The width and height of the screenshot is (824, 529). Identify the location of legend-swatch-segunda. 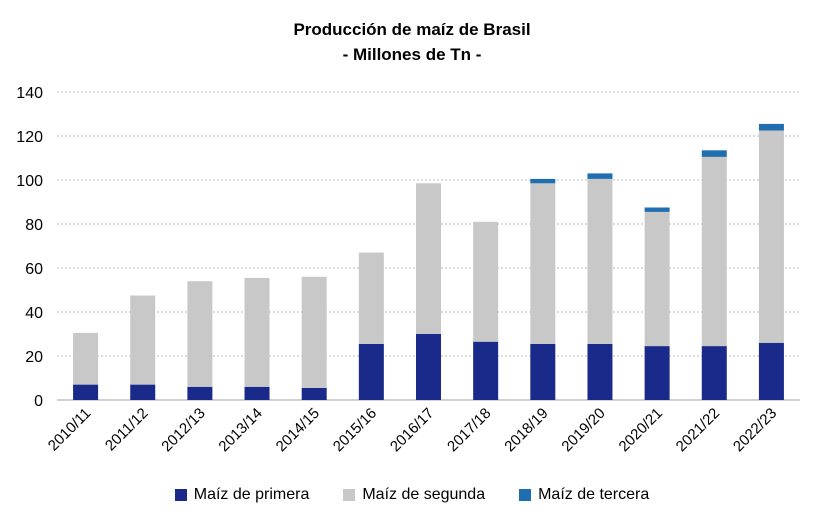
(349, 495).